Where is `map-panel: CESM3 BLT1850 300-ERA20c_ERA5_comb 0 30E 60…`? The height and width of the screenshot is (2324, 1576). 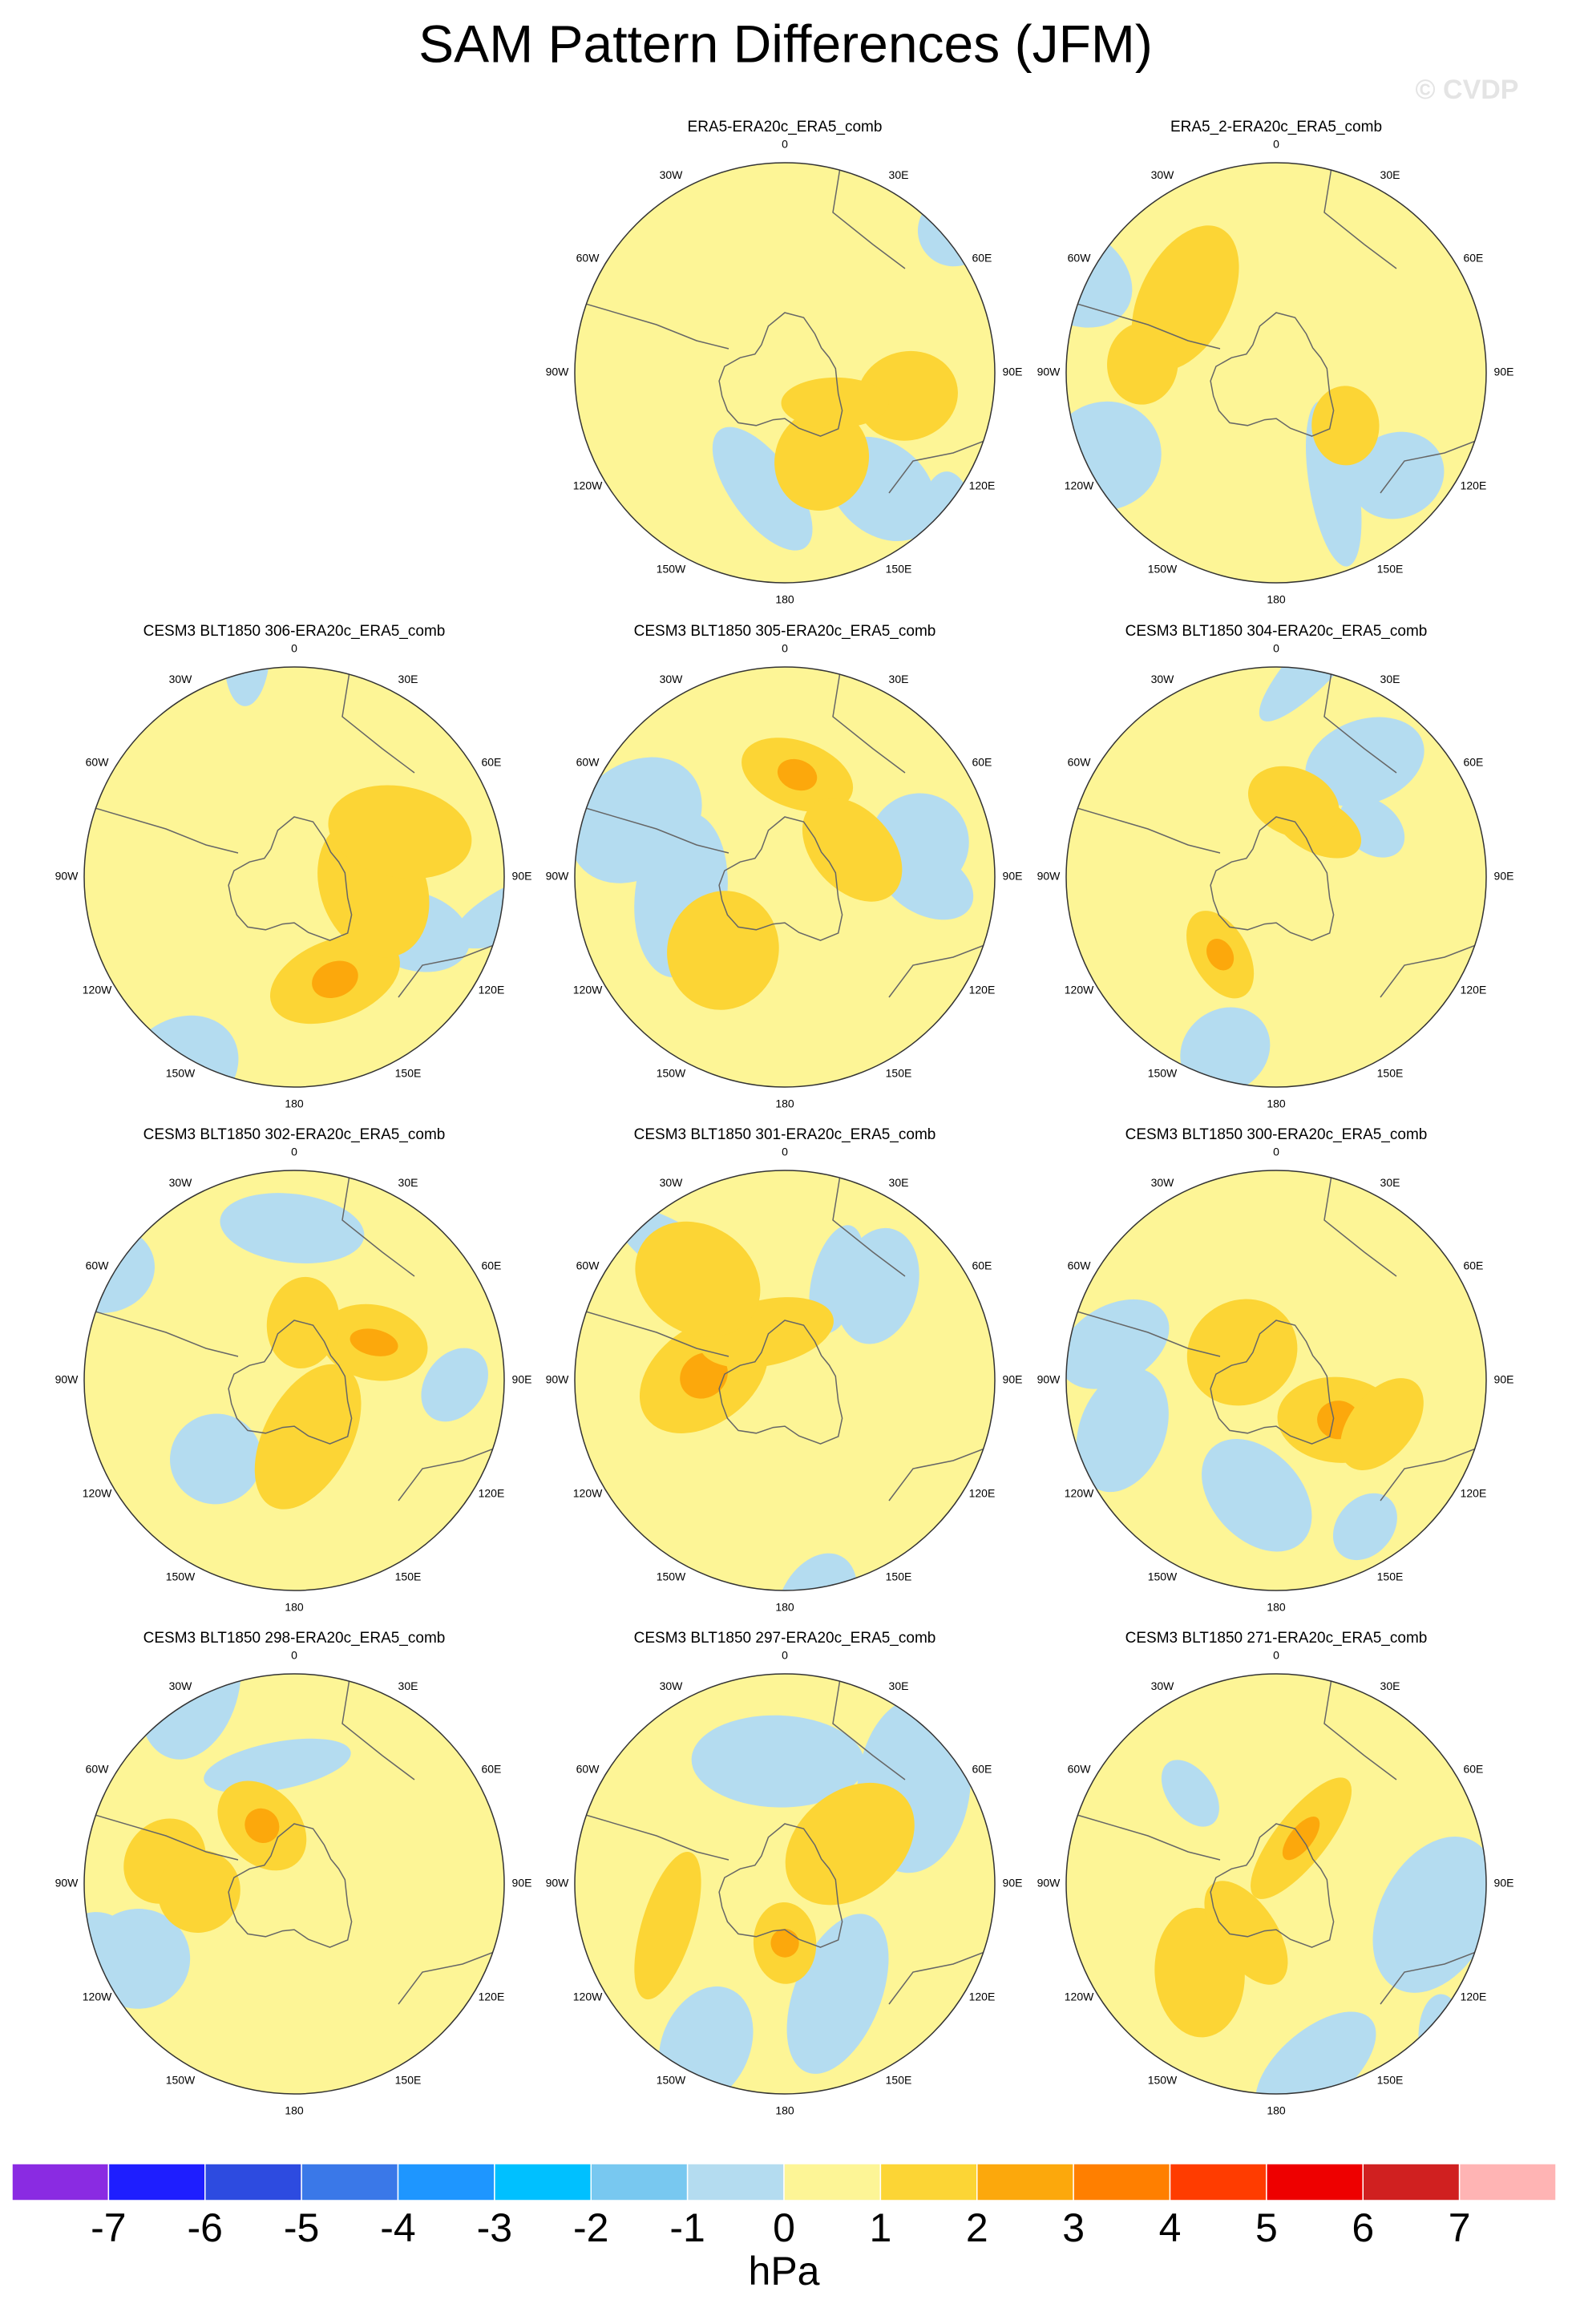 map-panel: CESM3 BLT1850 300-ERA20c_ERA5_comb 0 30E 60… is located at coordinates (1275, 1370).